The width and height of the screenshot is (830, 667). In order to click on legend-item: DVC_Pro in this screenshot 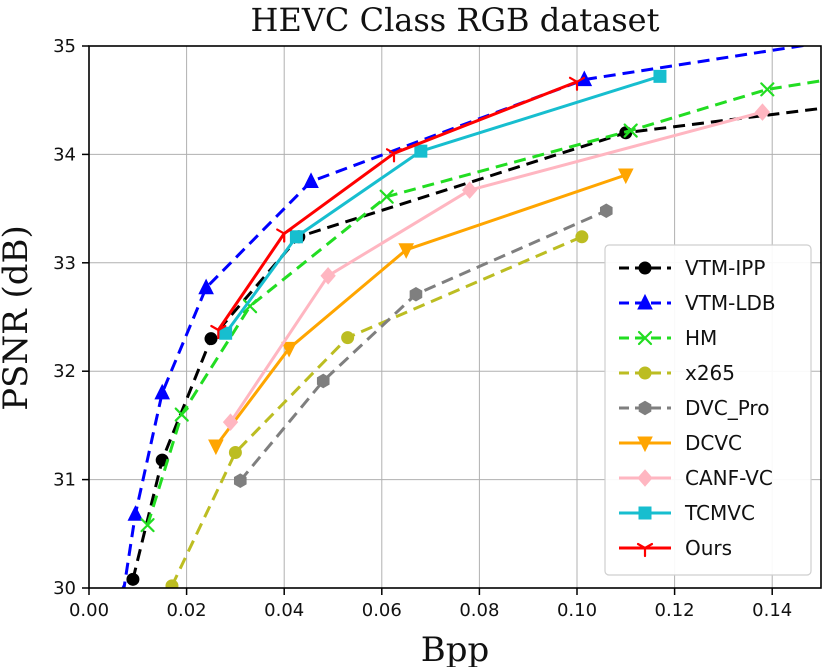, I will do `click(694, 408)`.